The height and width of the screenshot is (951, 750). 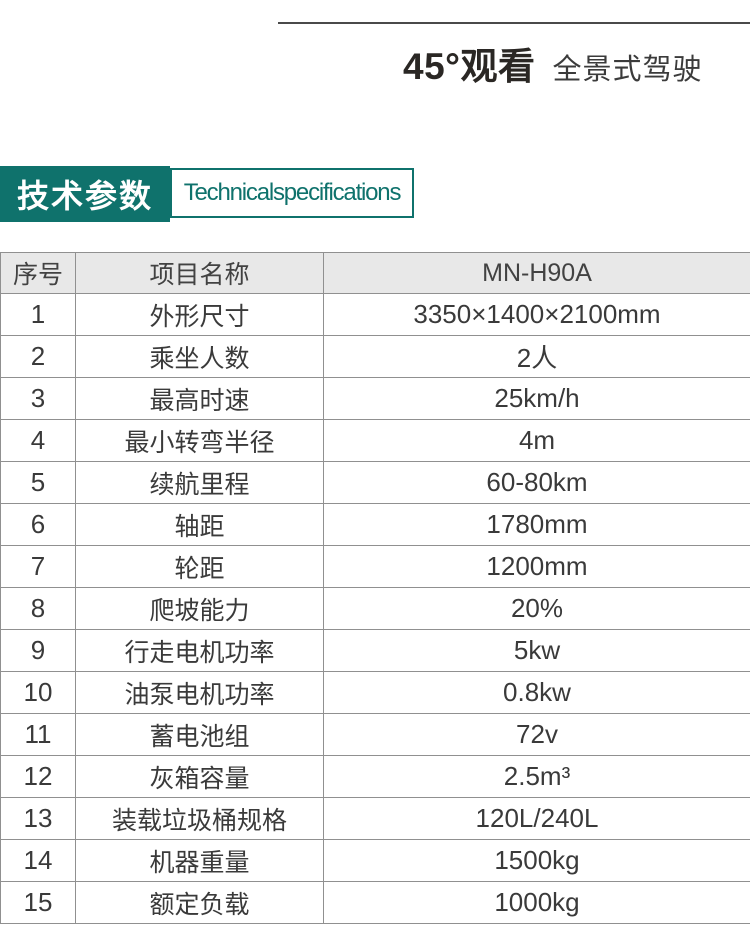 What do you see at coordinates (38, 482) in the screenshot?
I see `row-number: 5` at bounding box center [38, 482].